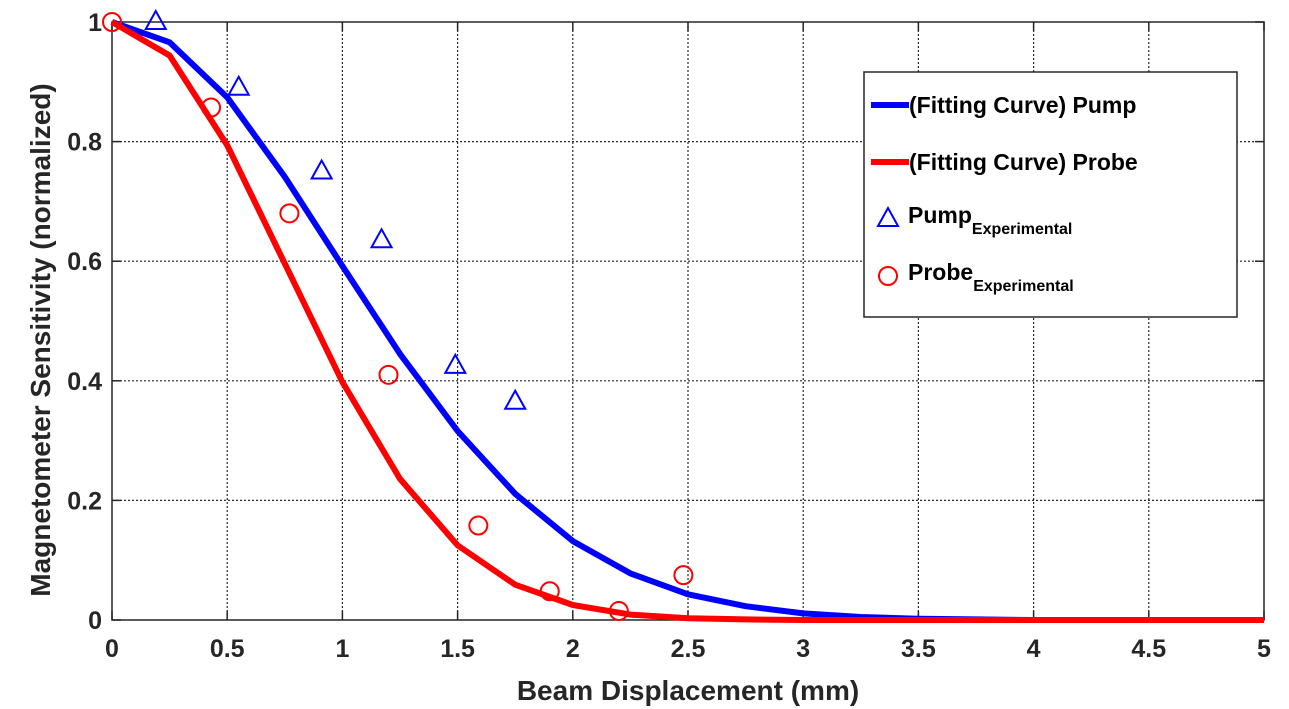 The image size is (1289, 709). Describe the element at coordinates (95, 23) in the screenshot. I see `y-tick-label: 1` at that location.